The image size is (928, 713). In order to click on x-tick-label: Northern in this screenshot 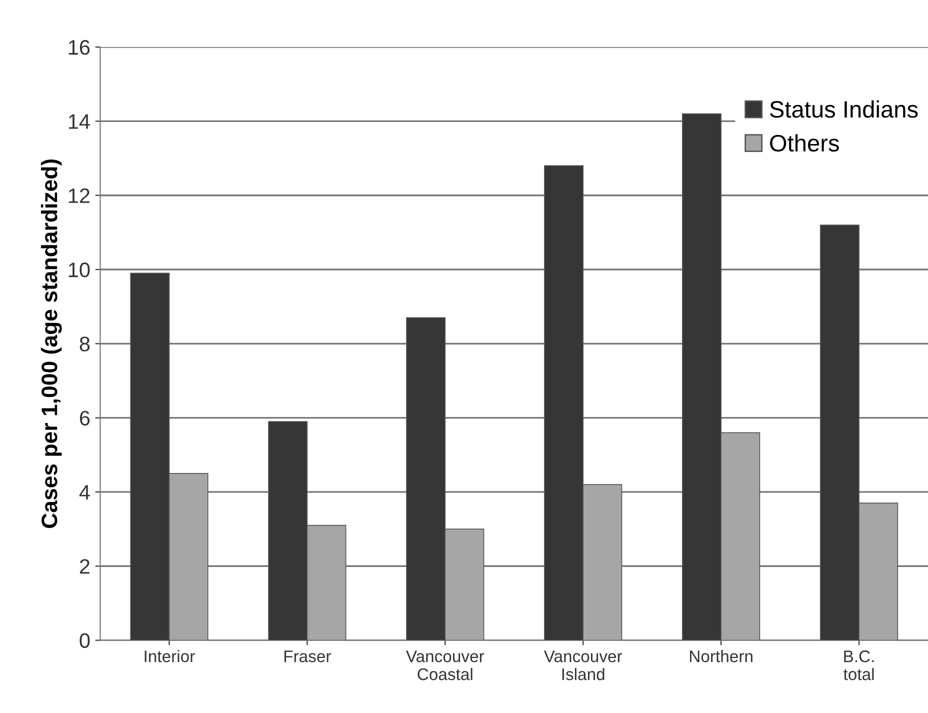, I will do `click(721, 656)`.